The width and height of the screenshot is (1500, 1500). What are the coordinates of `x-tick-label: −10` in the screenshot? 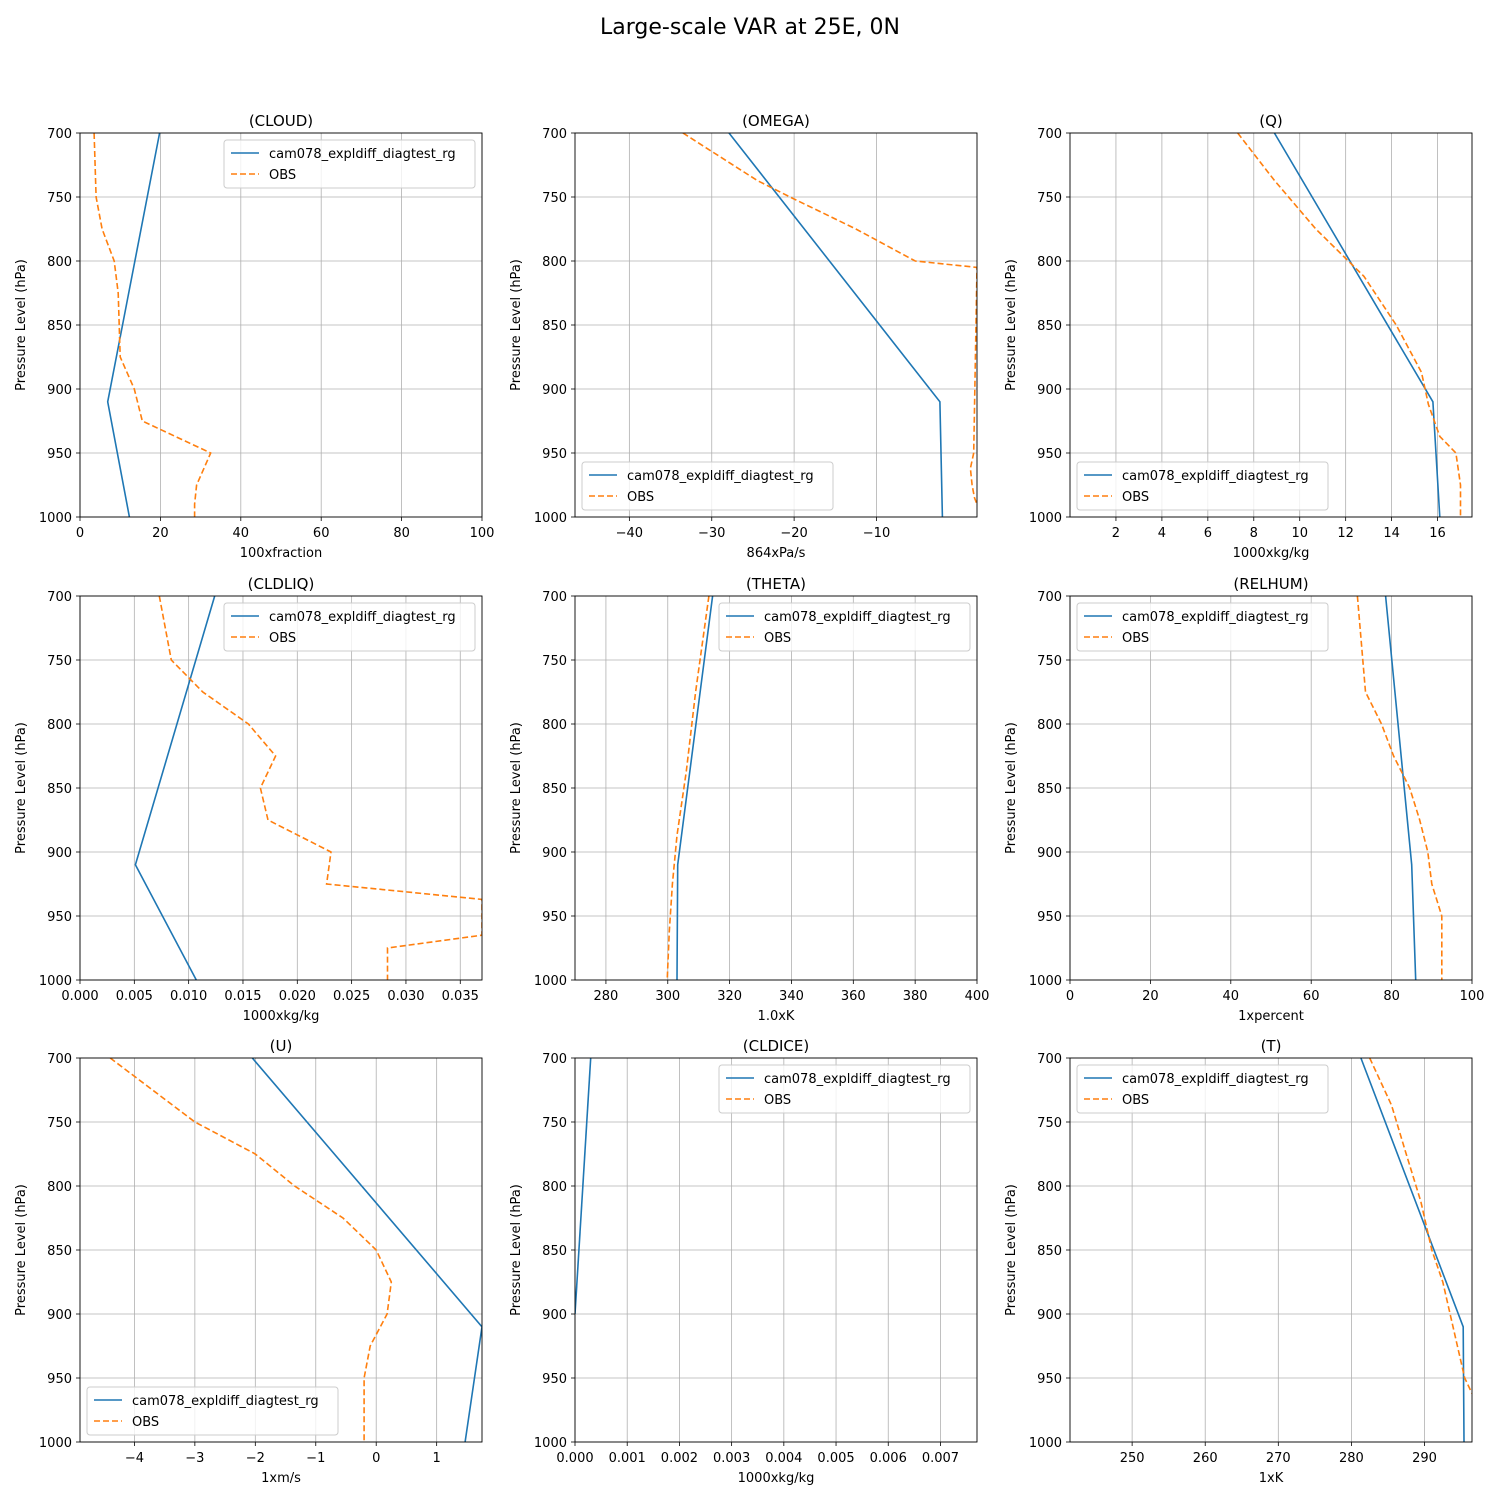 It's located at (876, 533).